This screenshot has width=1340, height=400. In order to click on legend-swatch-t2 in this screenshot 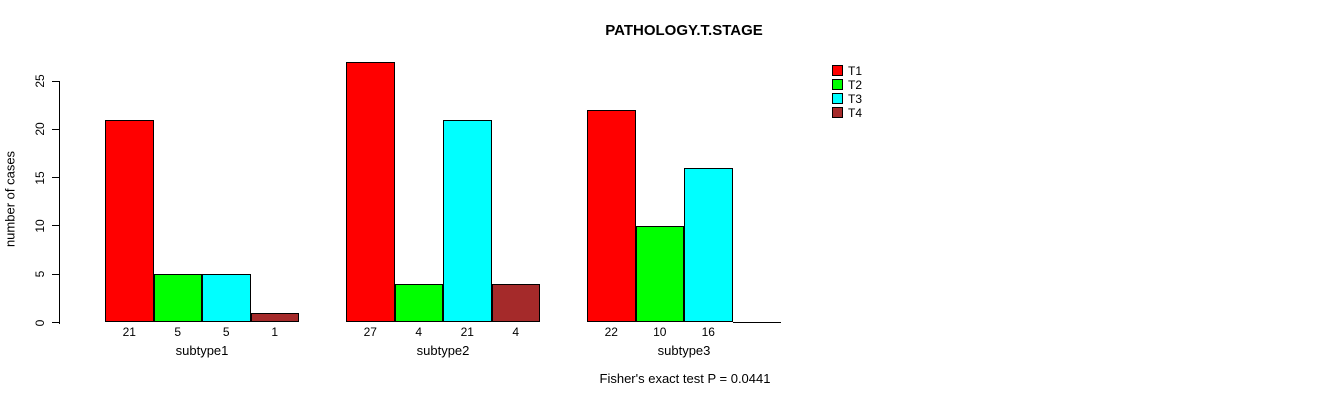, I will do `click(837, 84)`.